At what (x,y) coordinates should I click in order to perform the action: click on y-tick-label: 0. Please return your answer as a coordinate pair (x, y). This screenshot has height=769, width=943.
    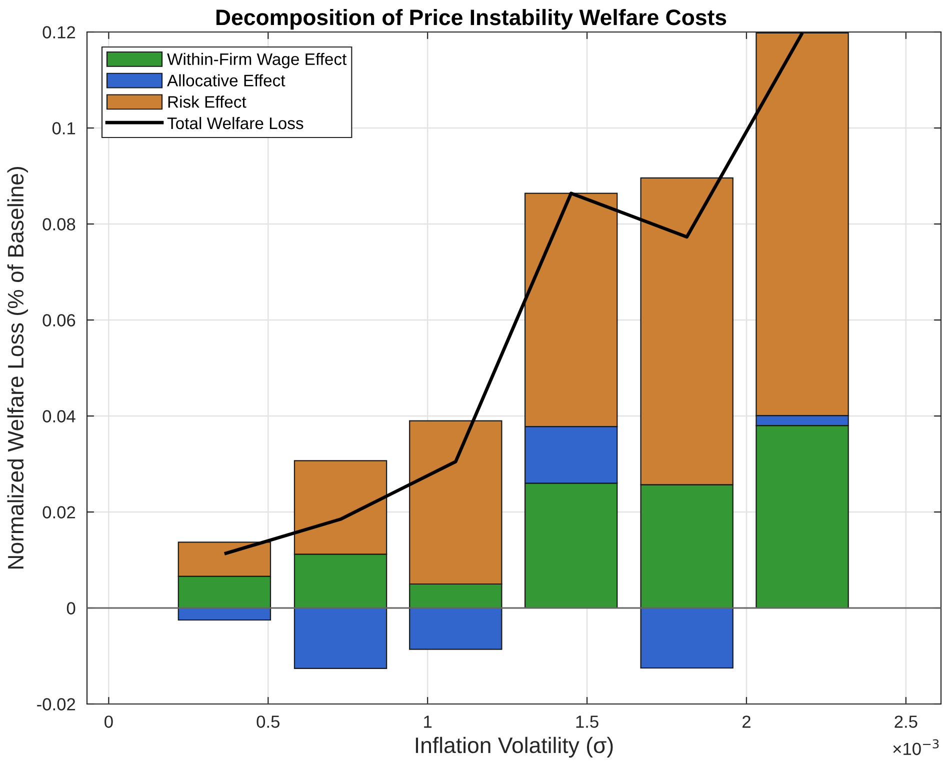
    Looking at the image, I should click on (71, 608).